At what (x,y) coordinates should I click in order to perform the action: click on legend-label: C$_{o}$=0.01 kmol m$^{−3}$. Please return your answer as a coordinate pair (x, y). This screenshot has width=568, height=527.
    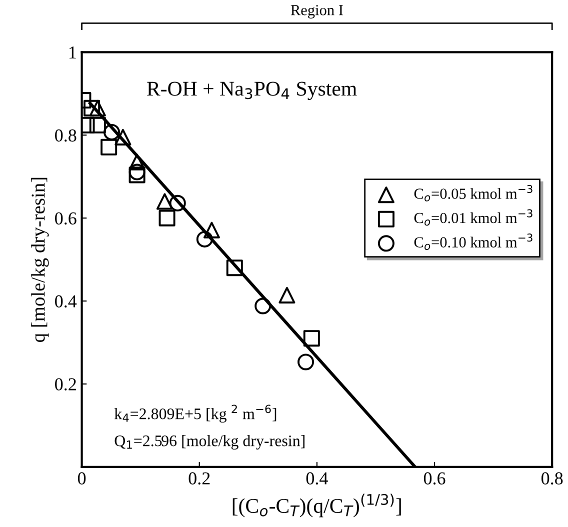
    Looking at the image, I should click on (473, 217).